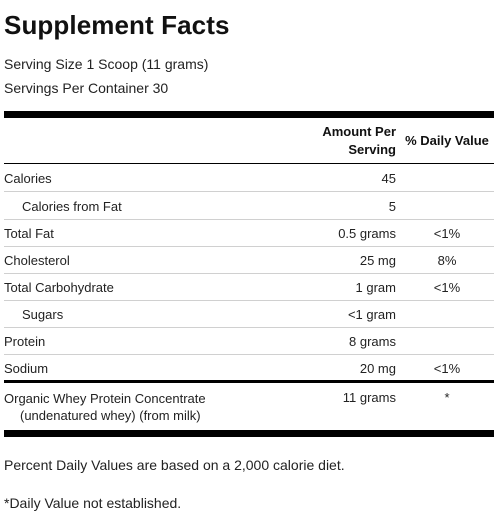  I want to click on row-amount: 1 gram, so click(375, 287).